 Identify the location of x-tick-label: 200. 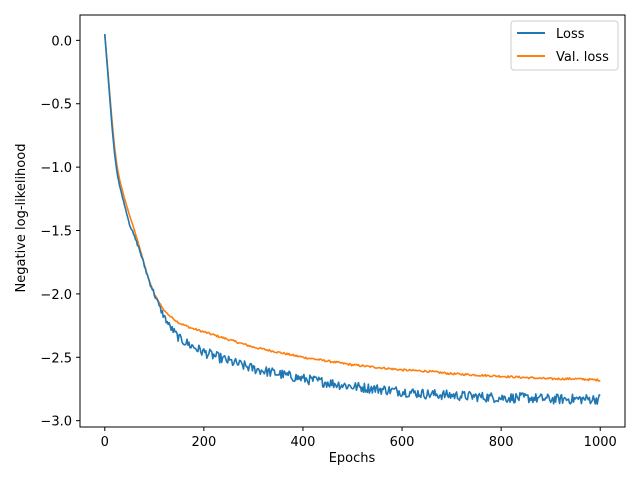
(203, 442).